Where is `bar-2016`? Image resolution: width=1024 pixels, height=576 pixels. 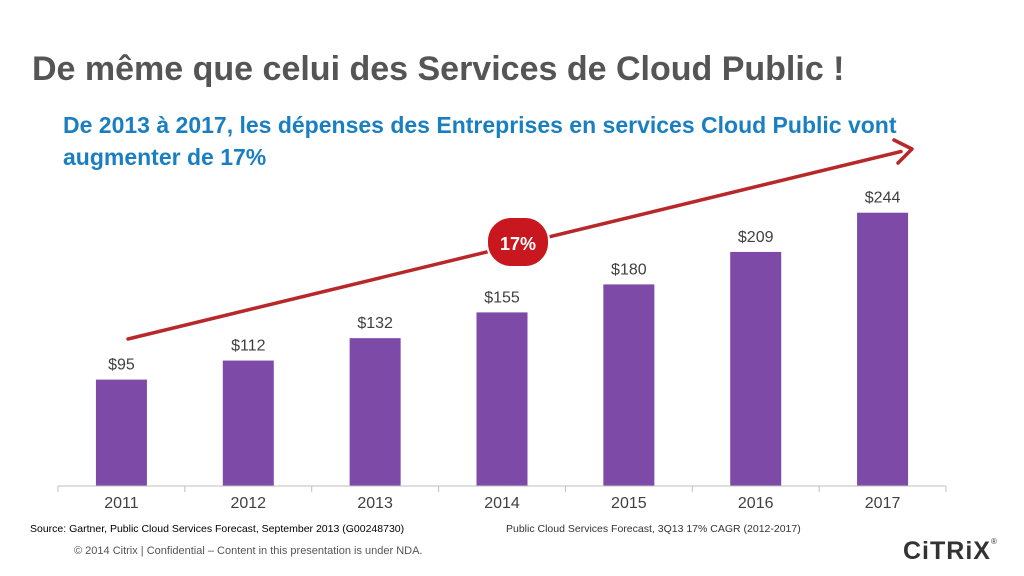
bar-2016 is located at coordinates (756, 368).